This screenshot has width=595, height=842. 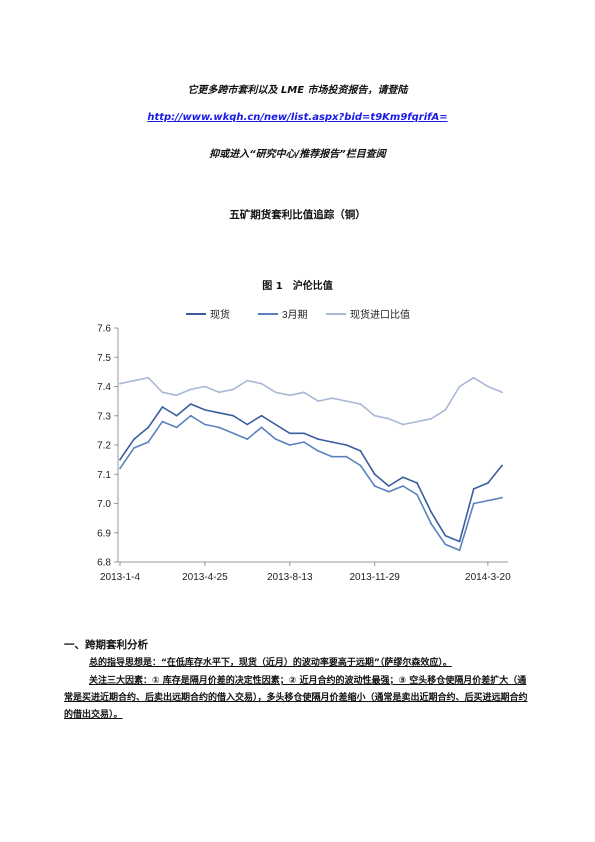 What do you see at coordinates (104, 446) in the screenshot?
I see `y-tick-label: 7.2` at bounding box center [104, 446].